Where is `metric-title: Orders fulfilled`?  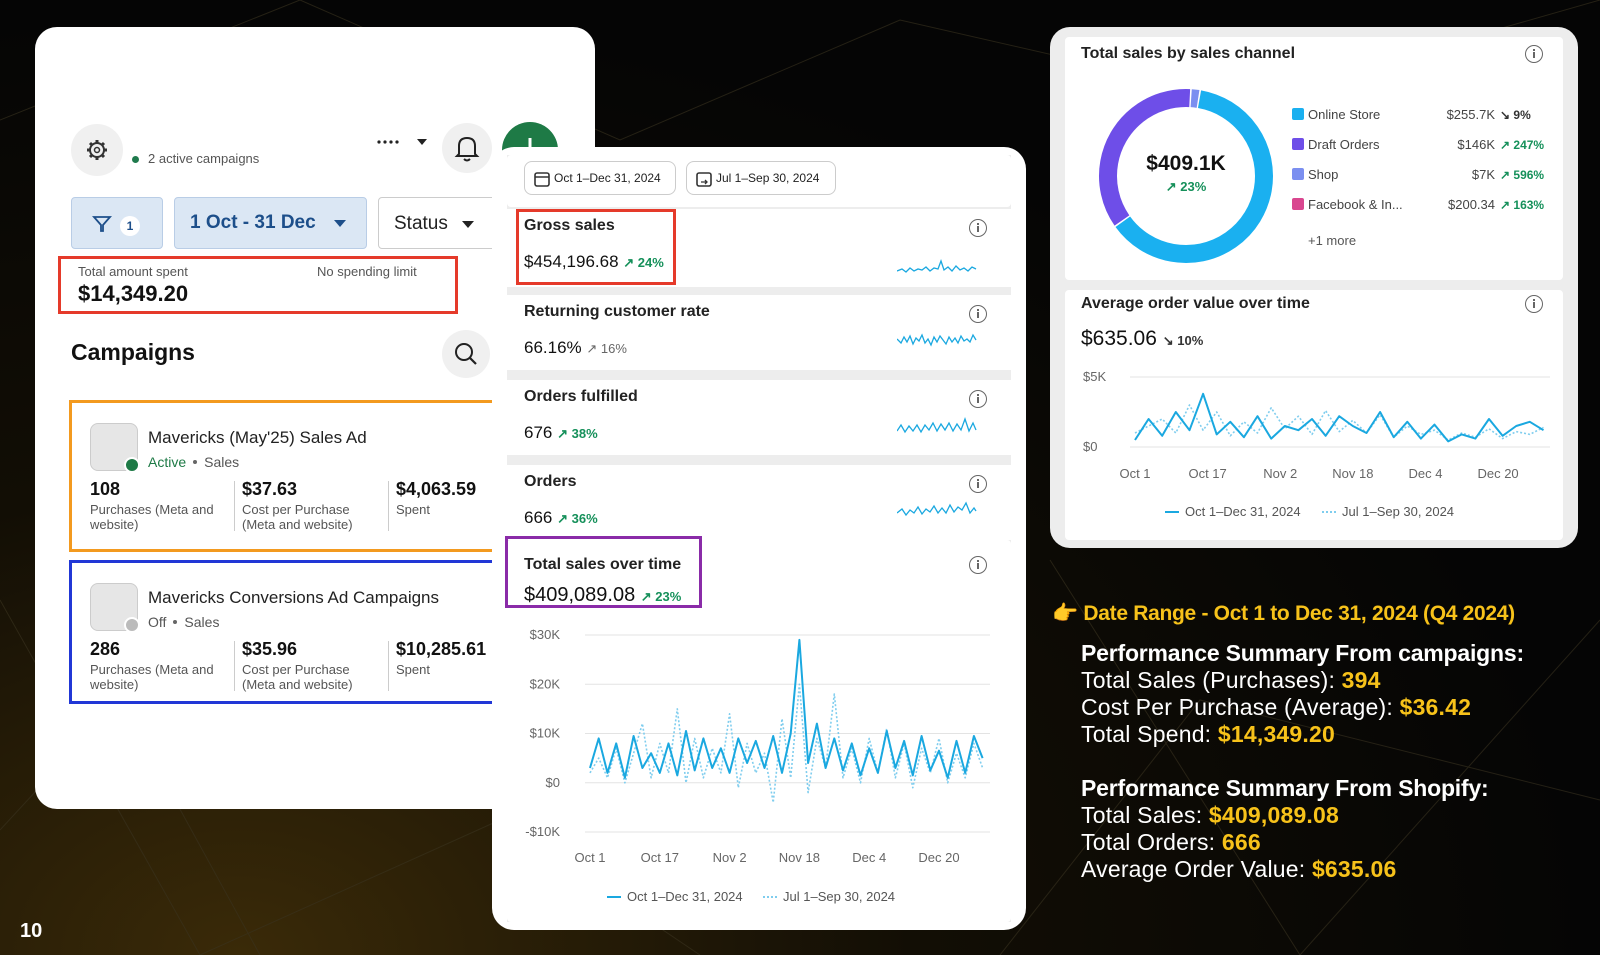 metric-title: Orders fulfilled is located at coordinates (581, 396).